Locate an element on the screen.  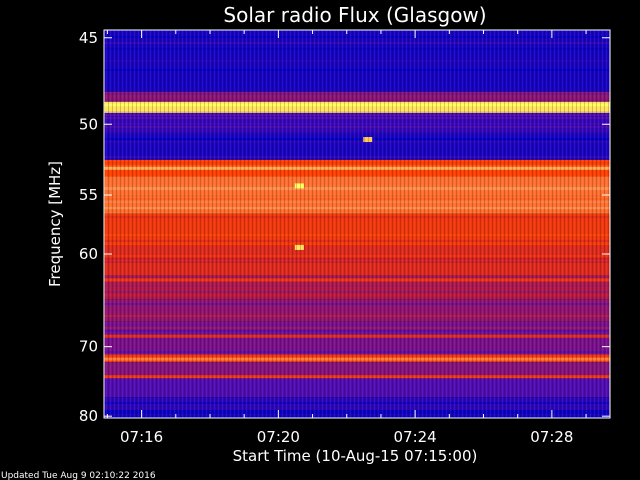
y-tick-label: 70 is located at coordinates (88, 347).